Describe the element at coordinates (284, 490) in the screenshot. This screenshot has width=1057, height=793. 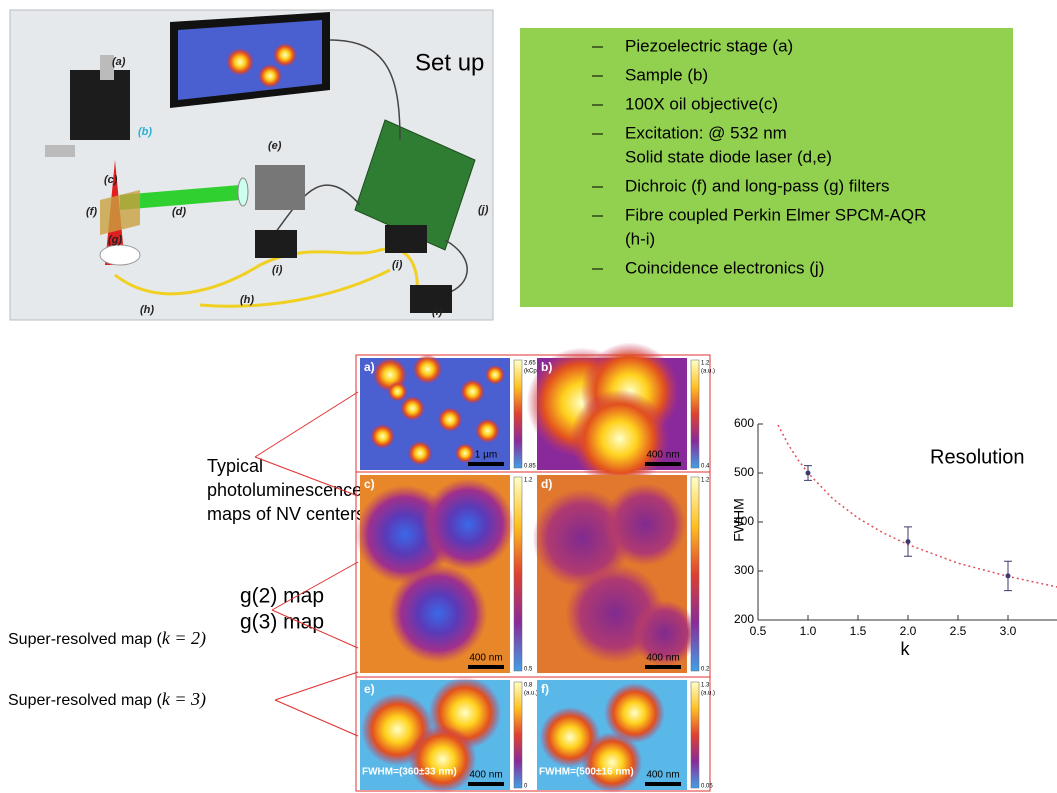
I see `caption: photoluminescence` at that location.